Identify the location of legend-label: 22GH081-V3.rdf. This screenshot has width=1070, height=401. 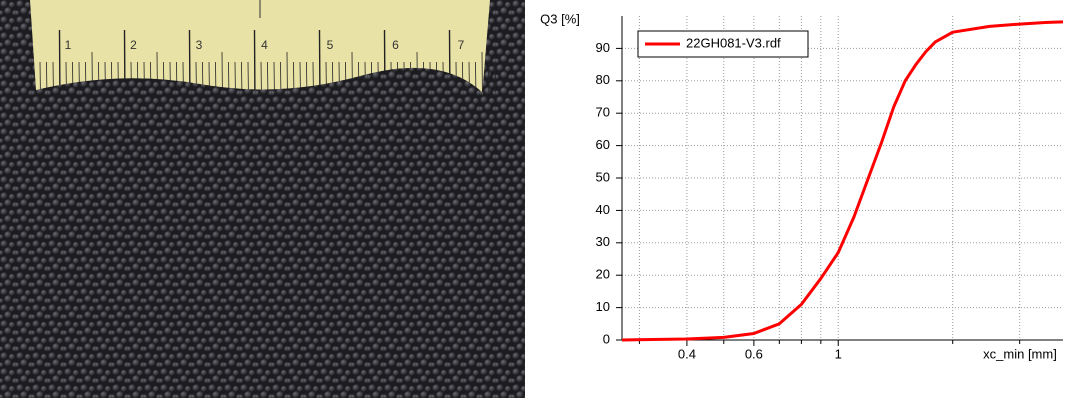
(733, 42).